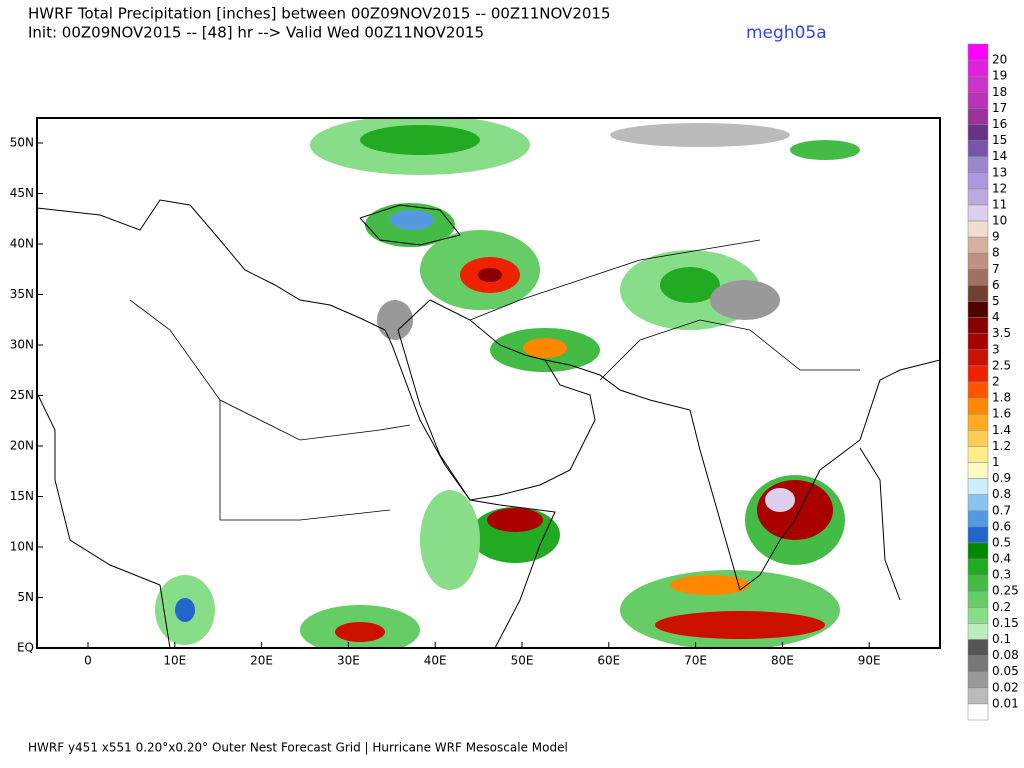  What do you see at coordinates (1001, 639) in the screenshot?
I see `colorbar-label: 0.1` at bounding box center [1001, 639].